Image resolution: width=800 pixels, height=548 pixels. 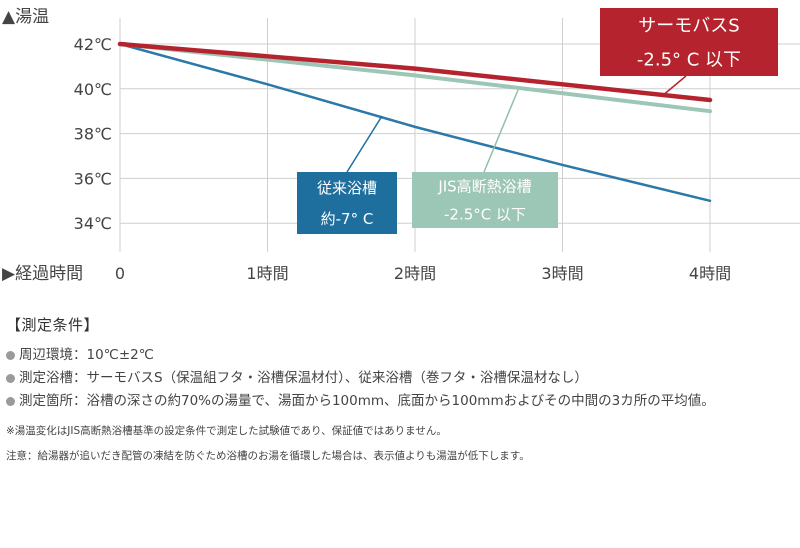 What do you see at coordinates (401, 355) in the screenshot?
I see `condition-item: 周辺環境：10℃±2℃` at bounding box center [401, 355].